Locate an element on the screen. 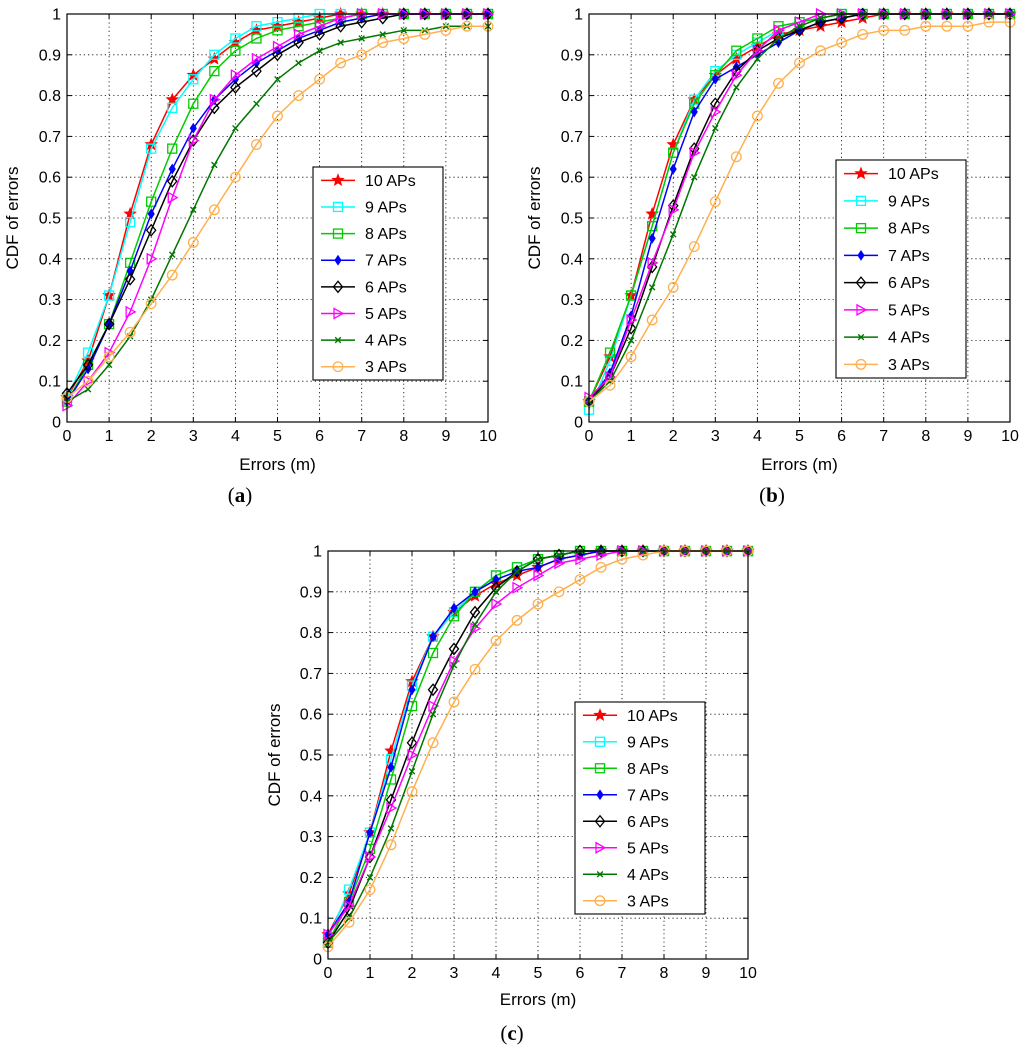  y-tick-label: 0 is located at coordinates (56, 423).